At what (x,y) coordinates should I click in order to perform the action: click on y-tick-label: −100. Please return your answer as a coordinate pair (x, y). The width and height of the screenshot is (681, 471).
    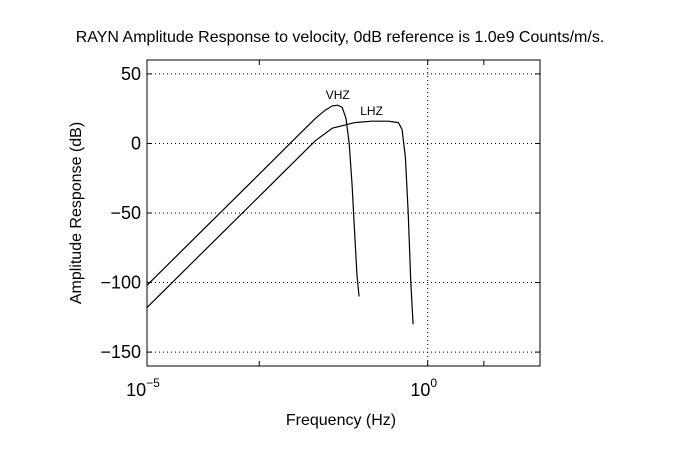
    Looking at the image, I should click on (120, 283).